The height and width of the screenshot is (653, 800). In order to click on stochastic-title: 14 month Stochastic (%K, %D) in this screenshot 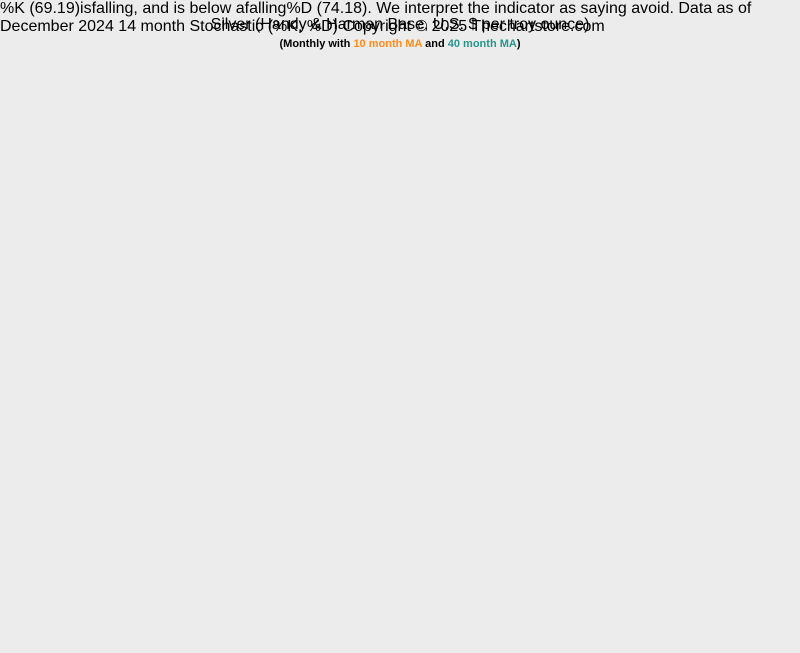, I will do `click(228, 26)`.